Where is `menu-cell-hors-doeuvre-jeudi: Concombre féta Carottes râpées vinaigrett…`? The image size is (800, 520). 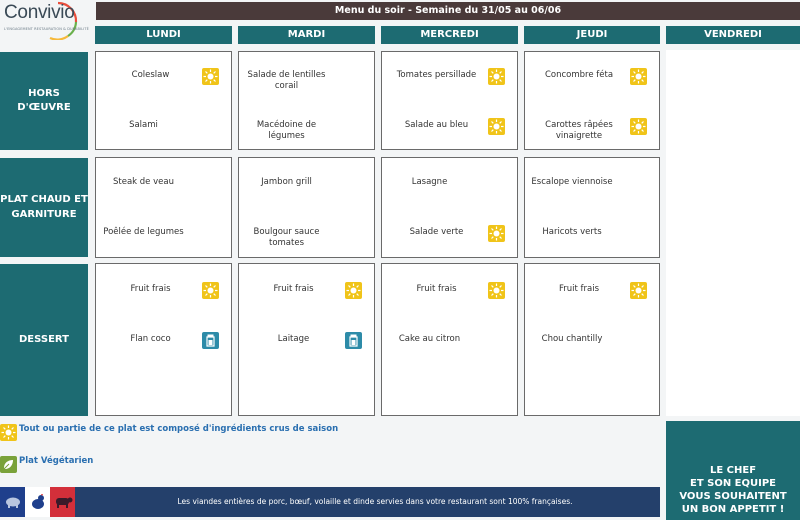 menu-cell-hors-doeuvre-jeudi: Concombre féta Carottes râpées vinaigrett… is located at coordinates (592, 100).